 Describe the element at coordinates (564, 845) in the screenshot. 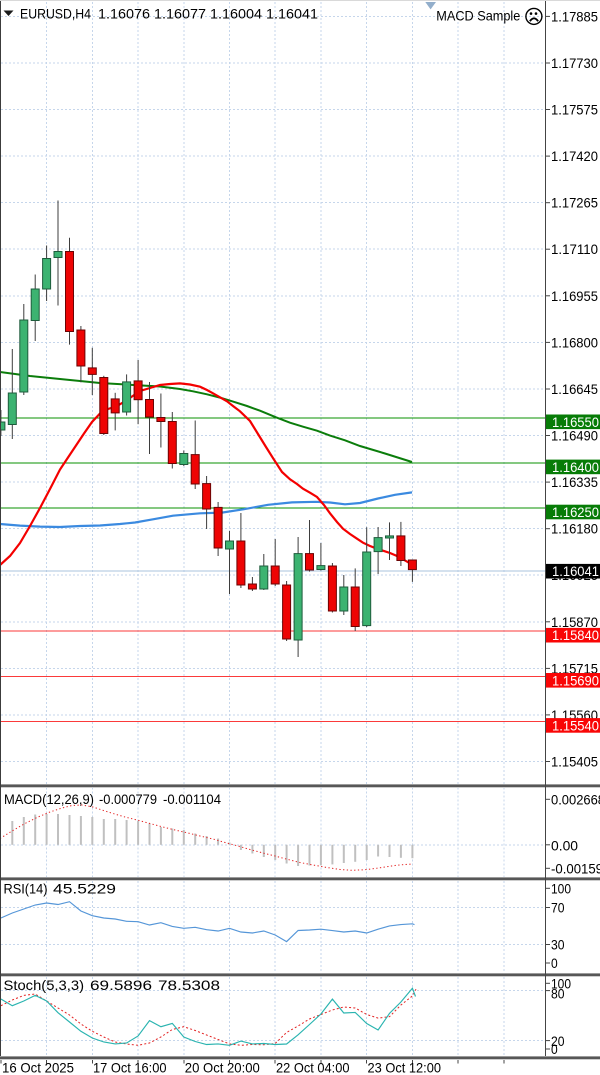

I see `svg-text: 0.00` at that location.